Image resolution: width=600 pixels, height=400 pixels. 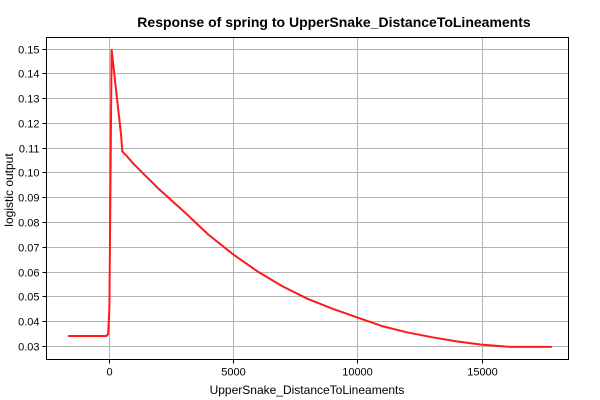 What do you see at coordinates (28, 323) in the screenshot?
I see `y-tick-label: 0.04` at bounding box center [28, 323].